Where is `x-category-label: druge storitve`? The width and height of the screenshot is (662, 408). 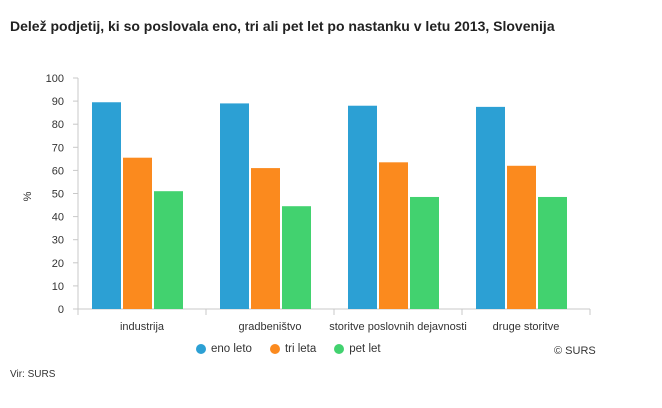 x-category-label: druge storitve is located at coordinates (526, 327).